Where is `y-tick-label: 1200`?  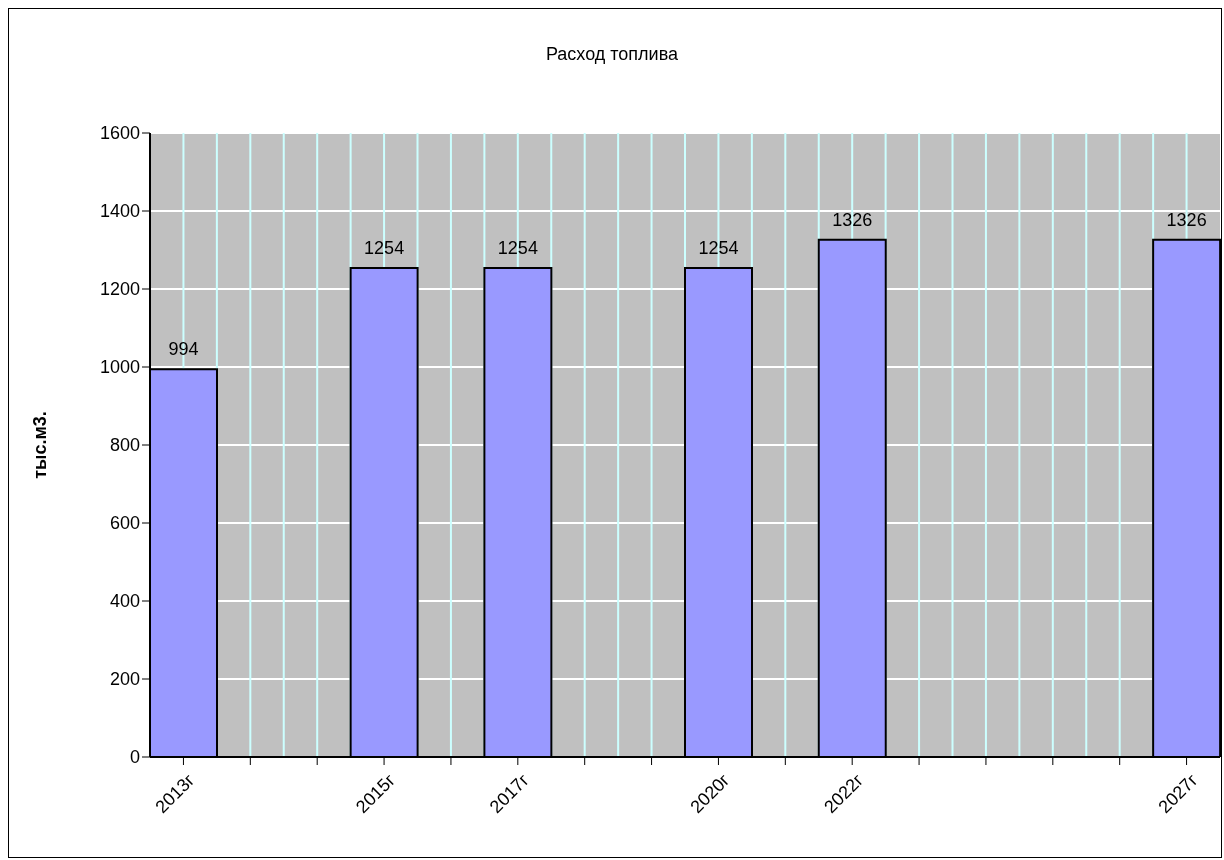
y-tick-label: 1200 is located at coordinates (119, 289).